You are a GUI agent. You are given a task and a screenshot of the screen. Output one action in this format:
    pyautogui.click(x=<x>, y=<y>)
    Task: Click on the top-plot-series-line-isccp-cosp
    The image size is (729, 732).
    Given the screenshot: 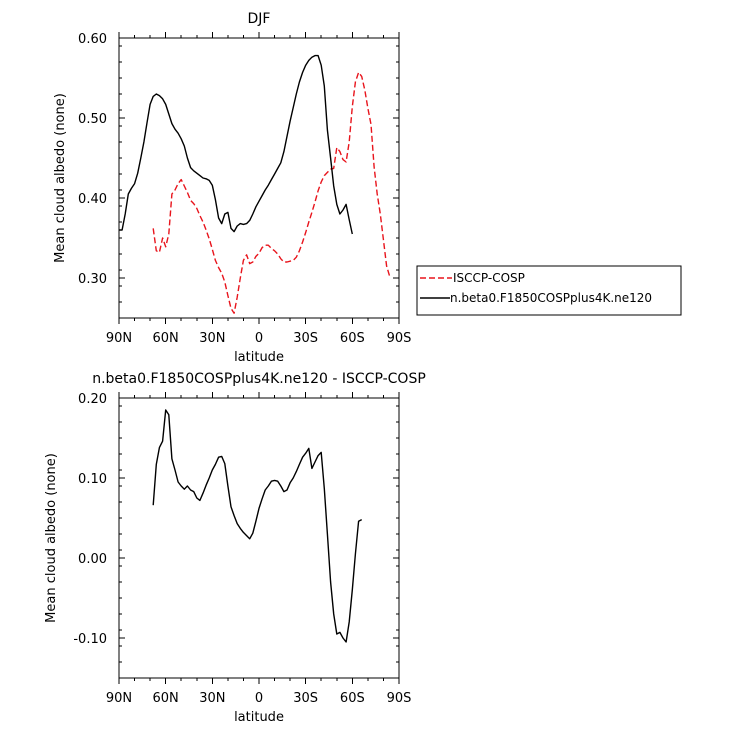 What is the action you would take?
    pyautogui.click(x=271, y=192)
    